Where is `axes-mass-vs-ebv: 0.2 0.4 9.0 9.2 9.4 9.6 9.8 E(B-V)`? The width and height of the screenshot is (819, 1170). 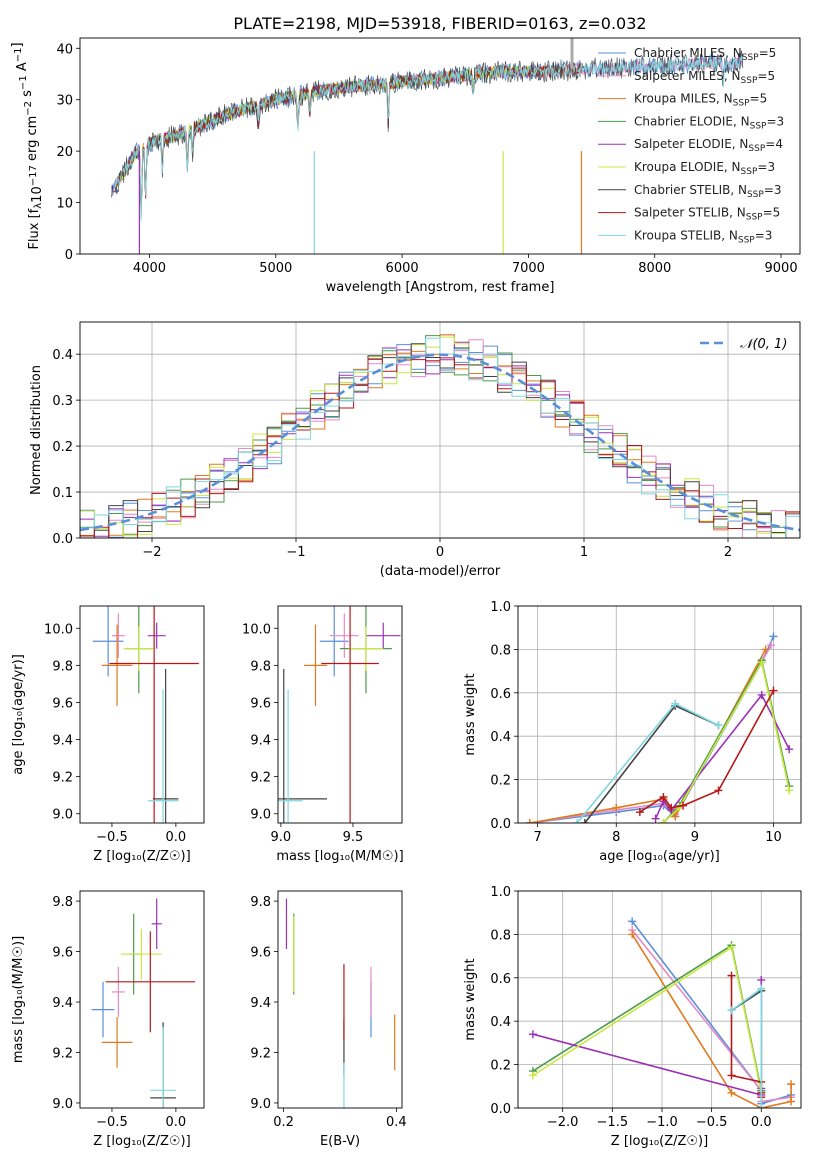 axes-mass-vs-ebv: 0.2 0.4 9.0 9.2 9.4 9.6 9.8 E(B-V) is located at coordinates (328, 1019).